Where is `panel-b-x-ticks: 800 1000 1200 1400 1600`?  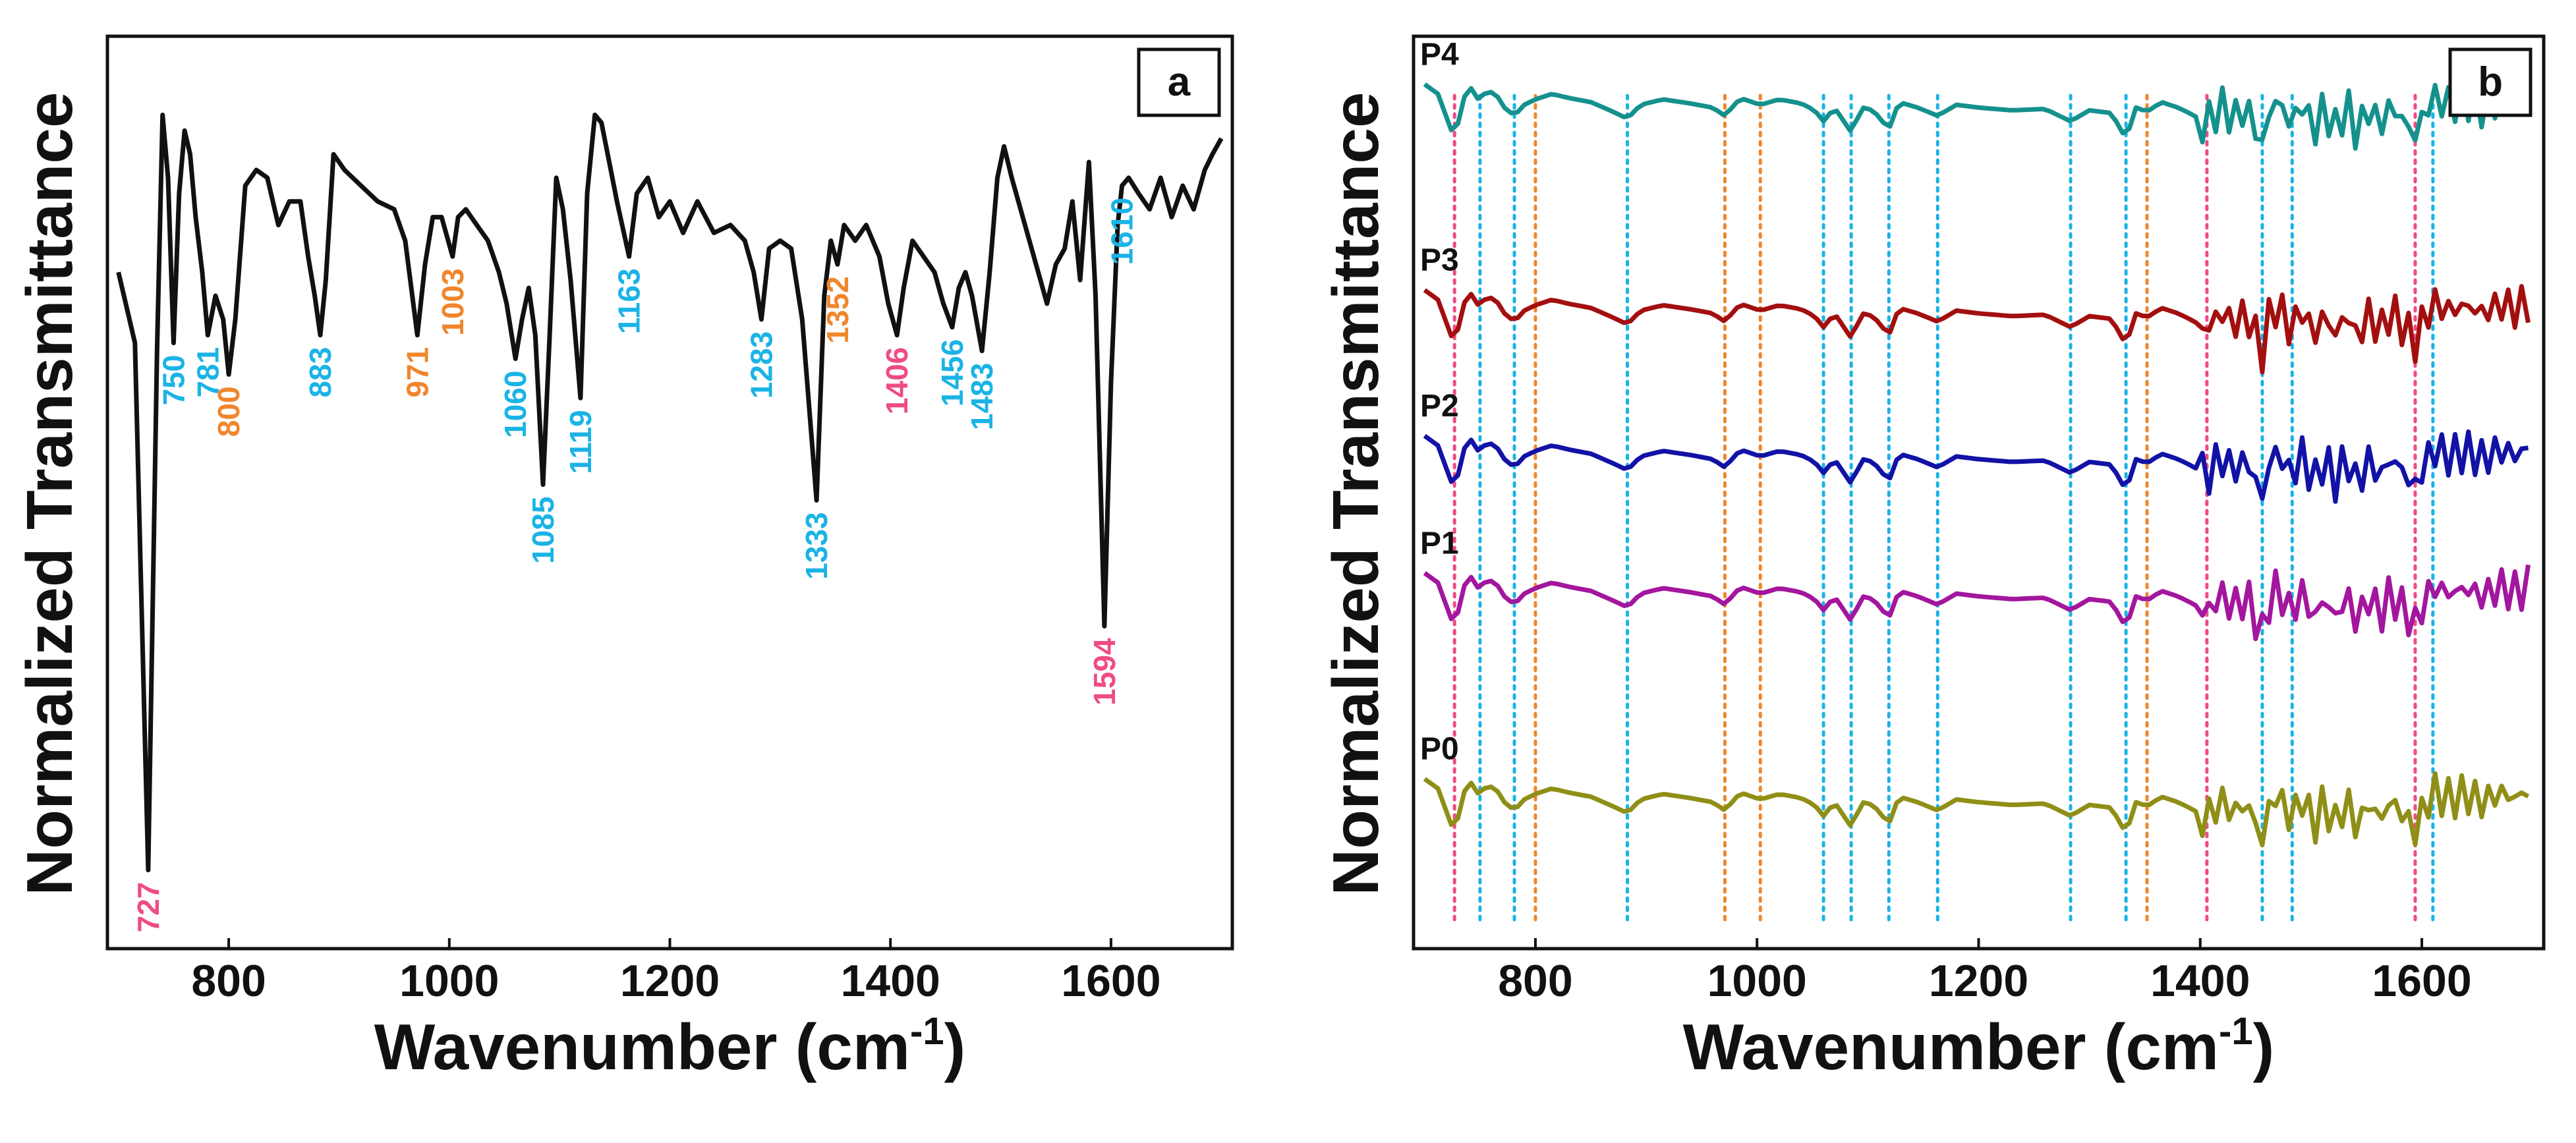
panel-b-x-ticks: 800 1000 1200 1400 1600 is located at coordinates (1985, 972).